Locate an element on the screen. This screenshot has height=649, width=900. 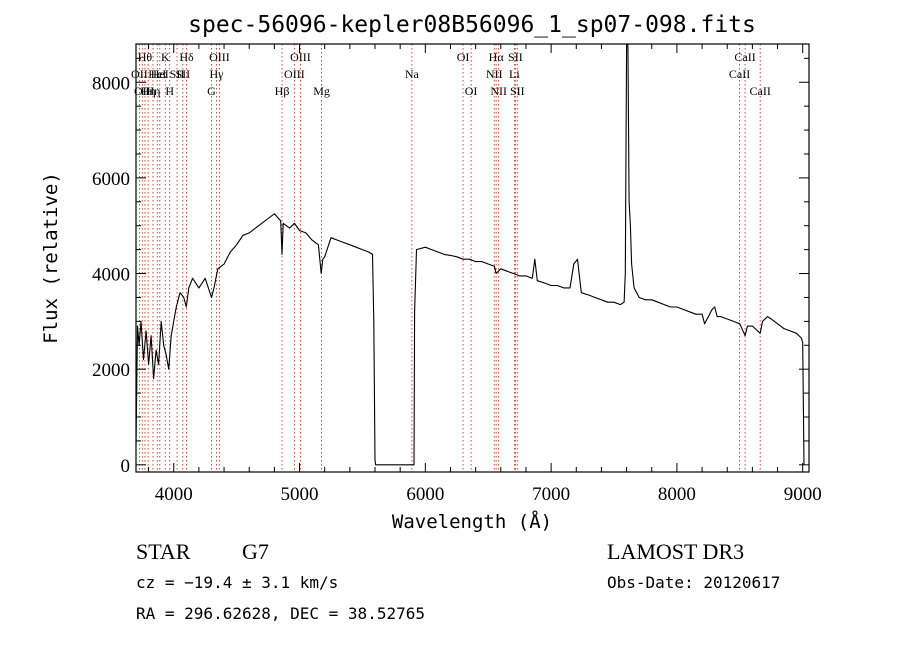
x-tick-label: 9000 is located at coordinates (803, 494).